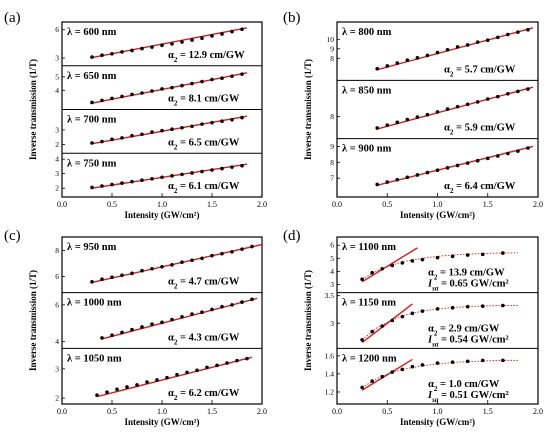  I want to click on y-tick-label: 7, so click(332, 178).